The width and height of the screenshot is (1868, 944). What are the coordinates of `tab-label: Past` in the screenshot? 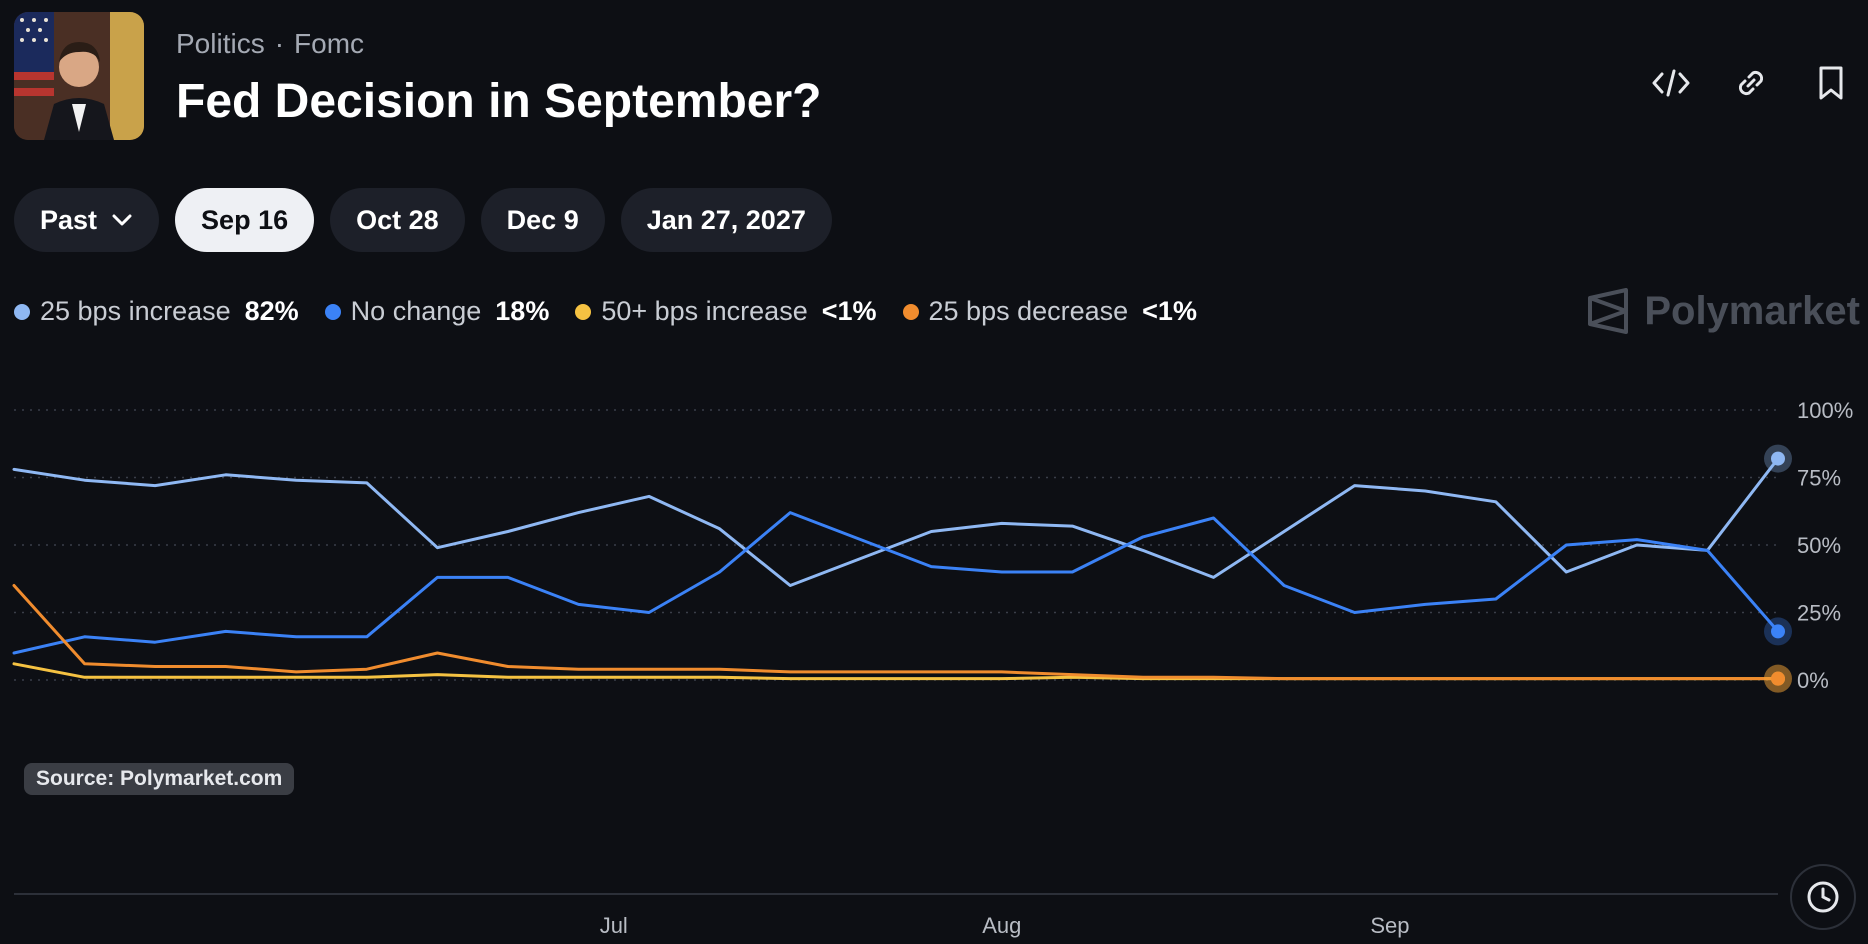 It's located at (69, 219).